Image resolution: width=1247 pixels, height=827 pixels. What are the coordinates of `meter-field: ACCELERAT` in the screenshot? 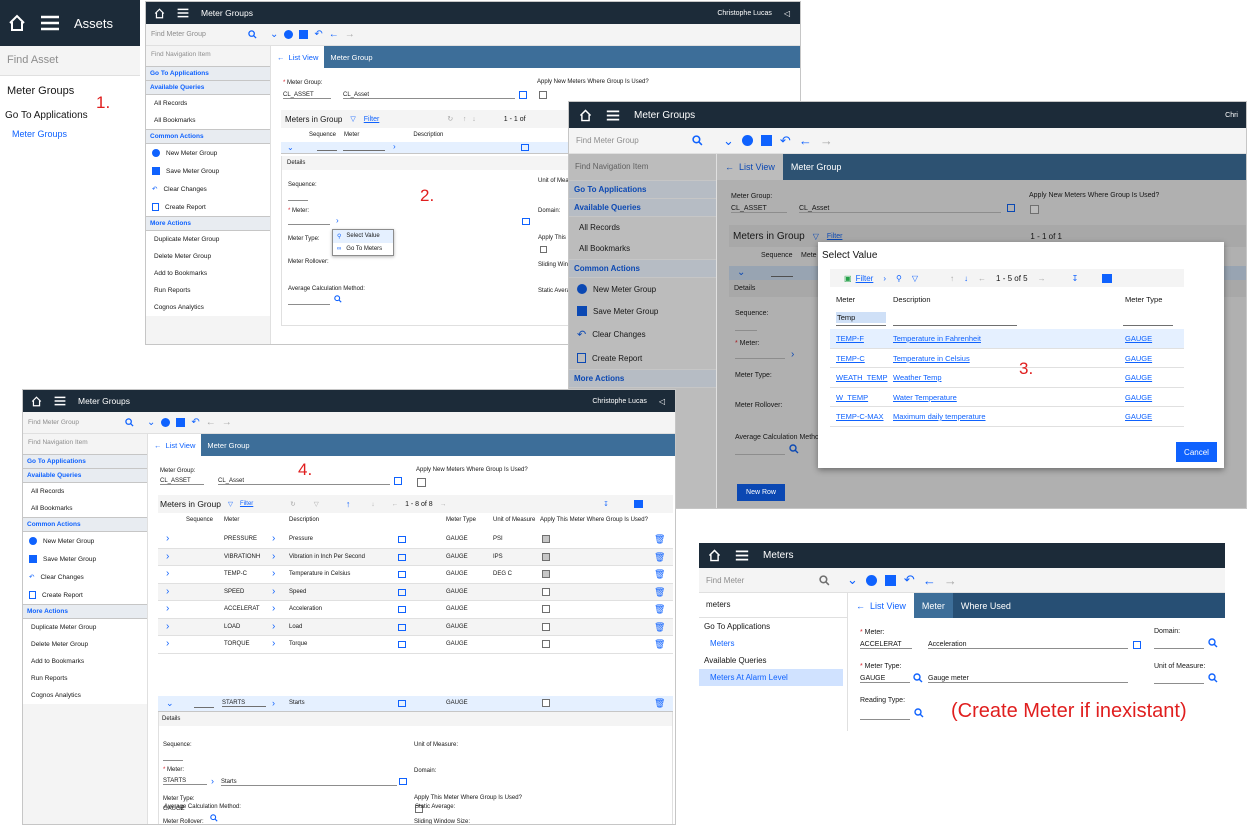 It's located at (886, 645).